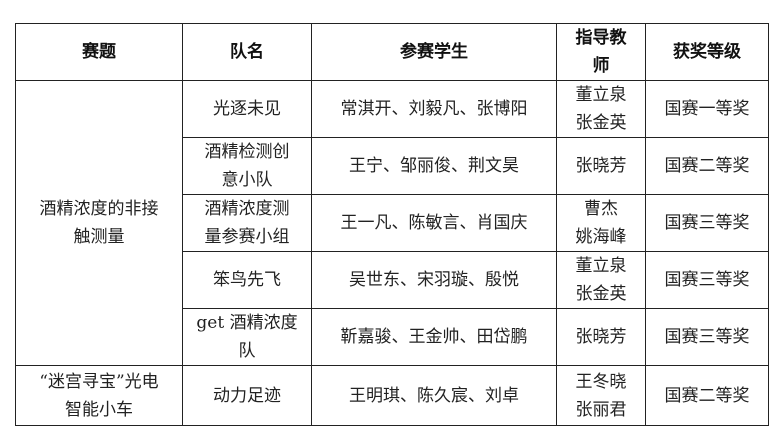 This screenshot has height=427, width=782. Describe the element at coordinates (601, 52) in the screenshot. I see `header-advisor: 指导教 师` at that location.